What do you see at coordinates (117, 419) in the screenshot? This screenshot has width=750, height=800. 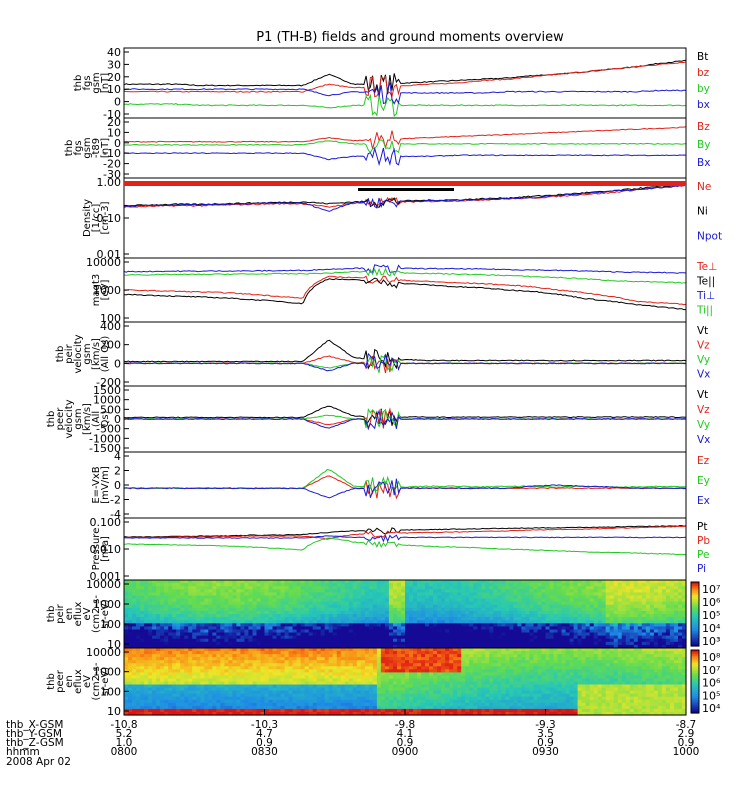 I see `y-tick-label: 0` at bounding box center [117, 419].